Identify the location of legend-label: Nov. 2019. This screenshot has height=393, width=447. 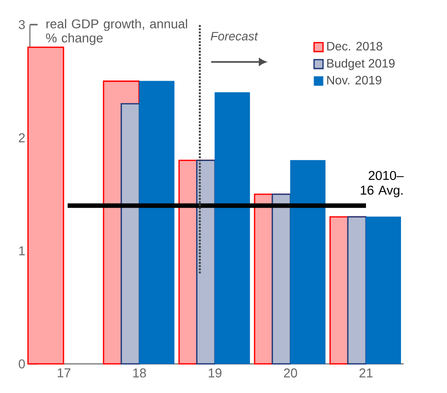
(354, 80).